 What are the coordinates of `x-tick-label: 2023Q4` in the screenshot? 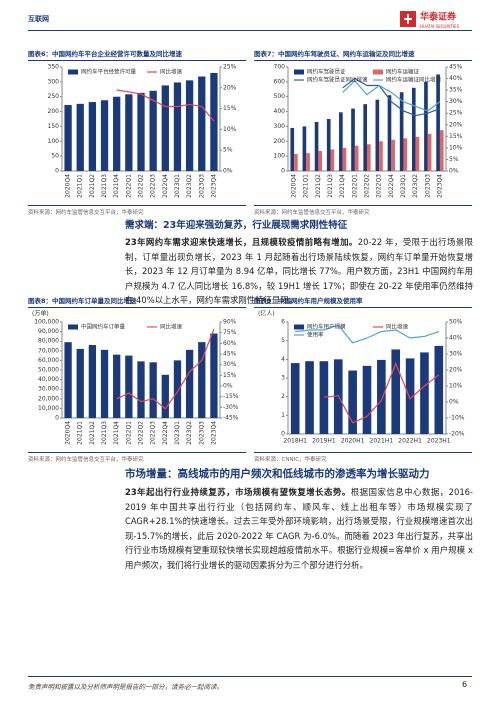 It's located at (213, 186).